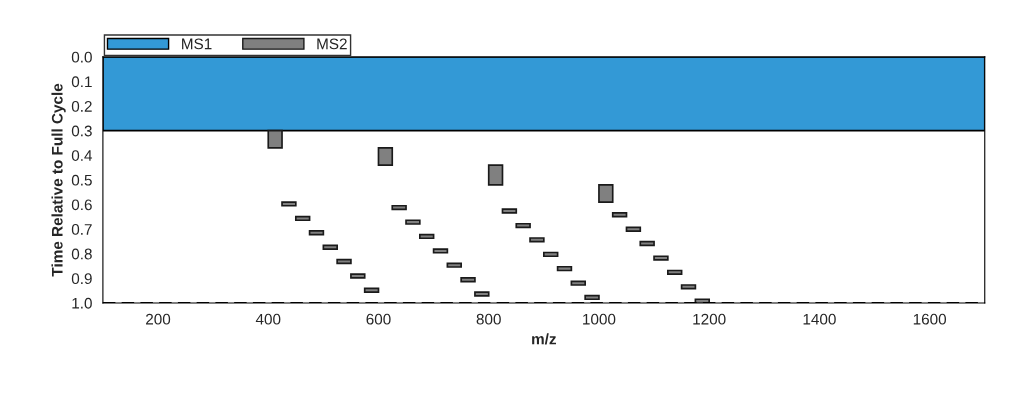 The image size is (1029, 395). What do you see at coordinates (81, 254) in the screenshot?
I see `y-tick-label: 0.8` at bounding box center [81, 254].